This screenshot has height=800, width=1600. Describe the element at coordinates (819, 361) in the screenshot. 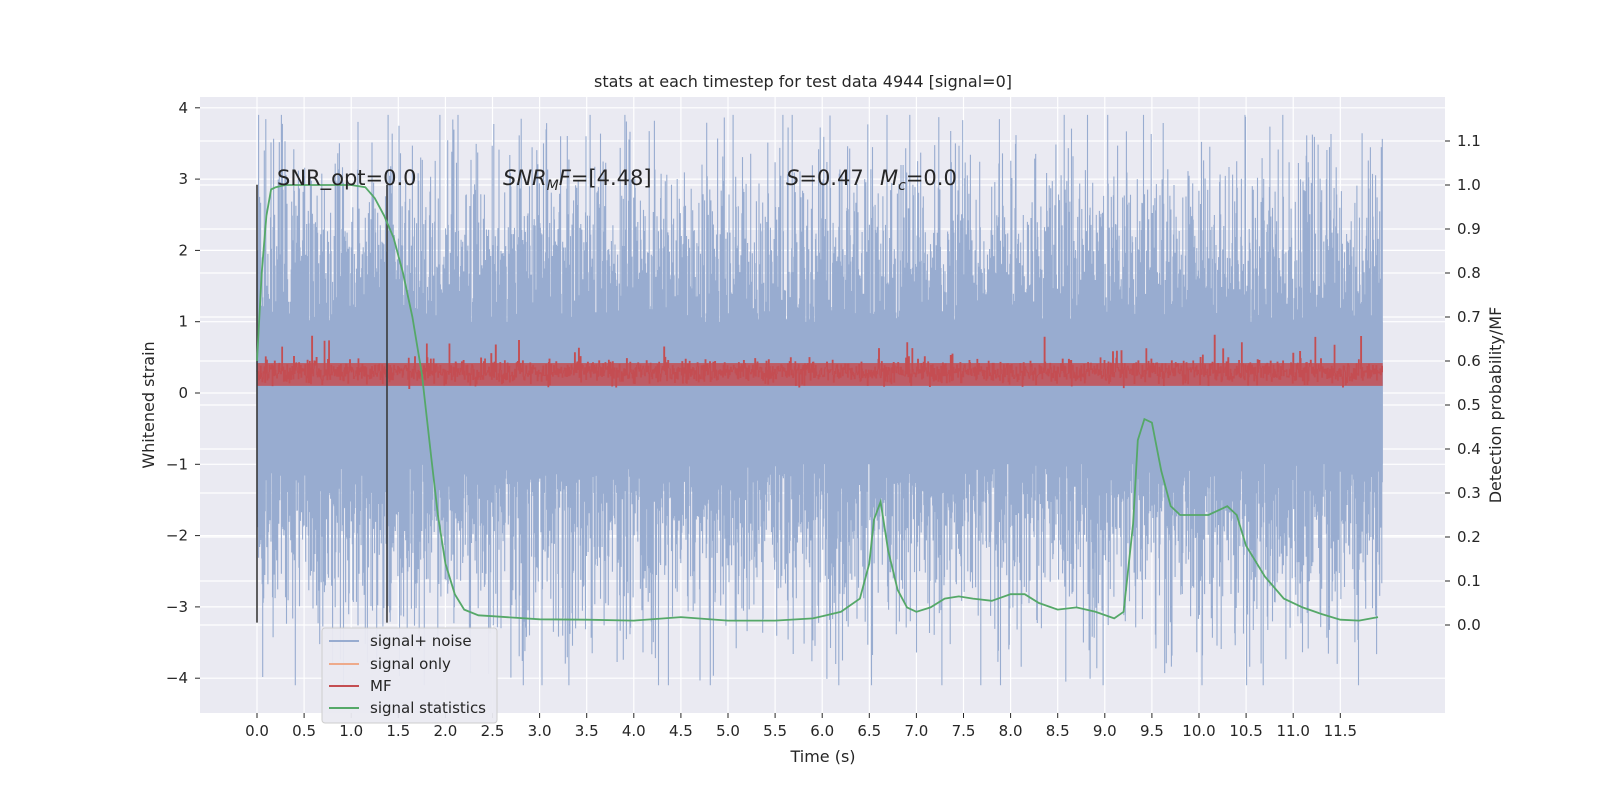

I see `mf-trace` at that location.